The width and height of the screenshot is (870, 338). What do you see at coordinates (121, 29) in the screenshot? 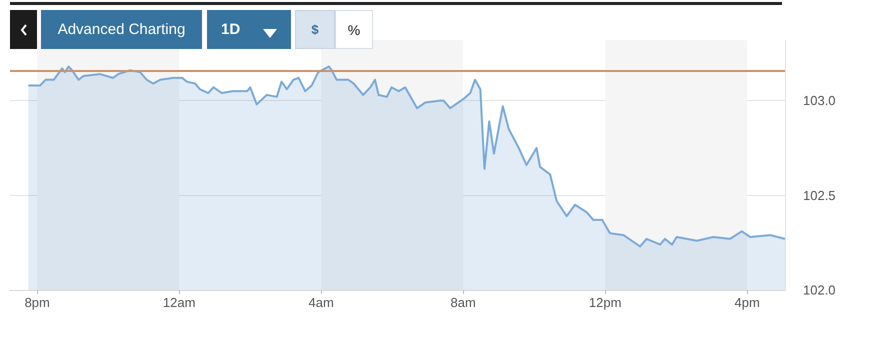
I see `charting-button: Advanced Charting` at bounding box center [121, 29].